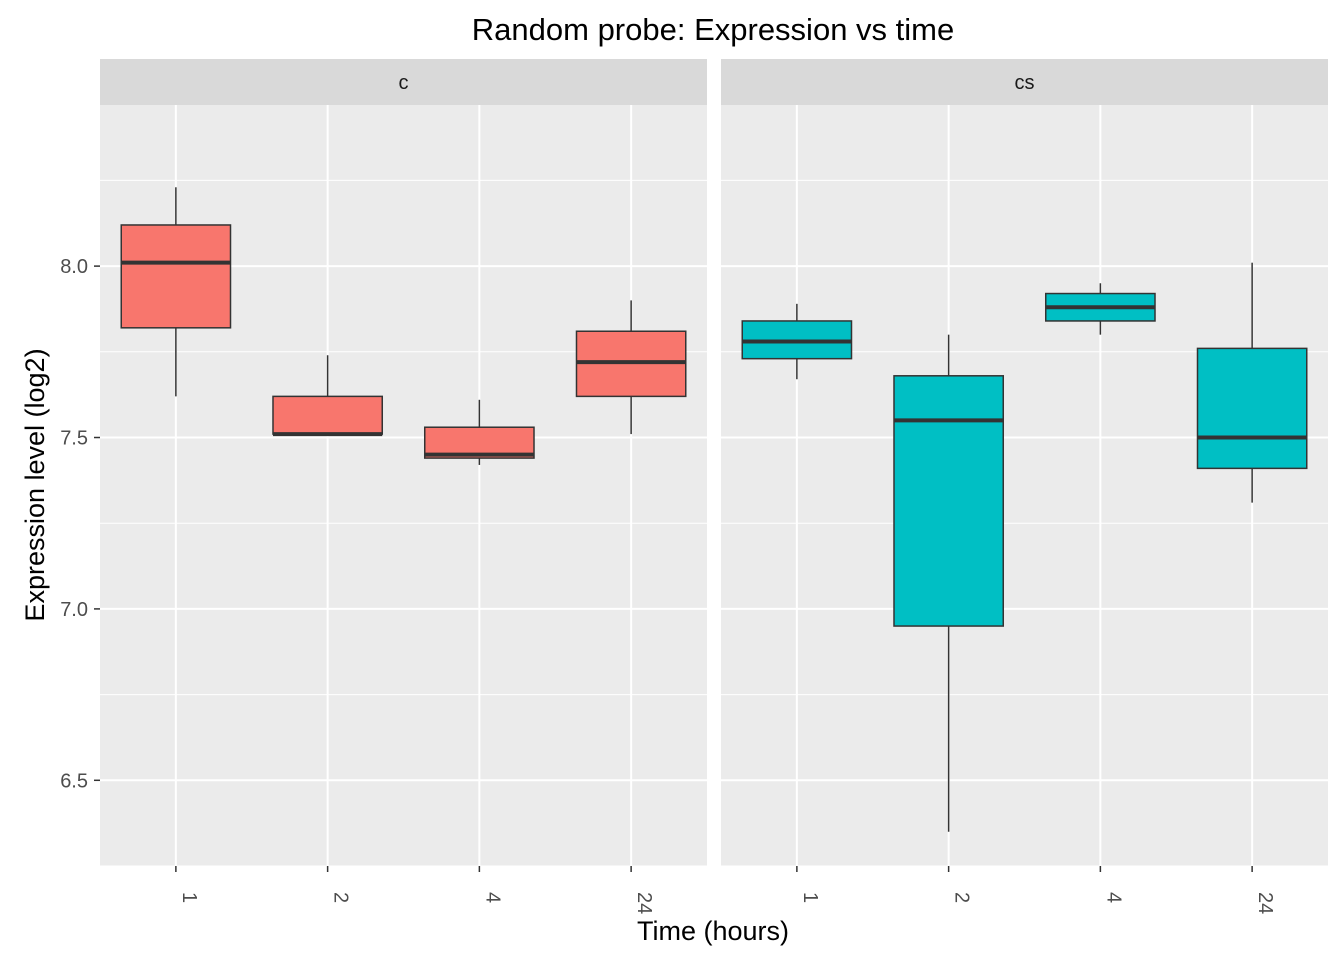 The image size is (1344, 960). I want to click on strip-label: cs, so click(1025, 83).